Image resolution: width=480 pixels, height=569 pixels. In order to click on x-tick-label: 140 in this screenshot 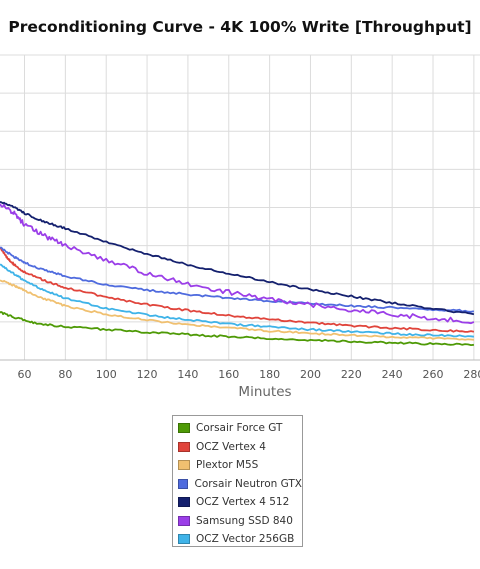, I will do `click(187, 374)`.